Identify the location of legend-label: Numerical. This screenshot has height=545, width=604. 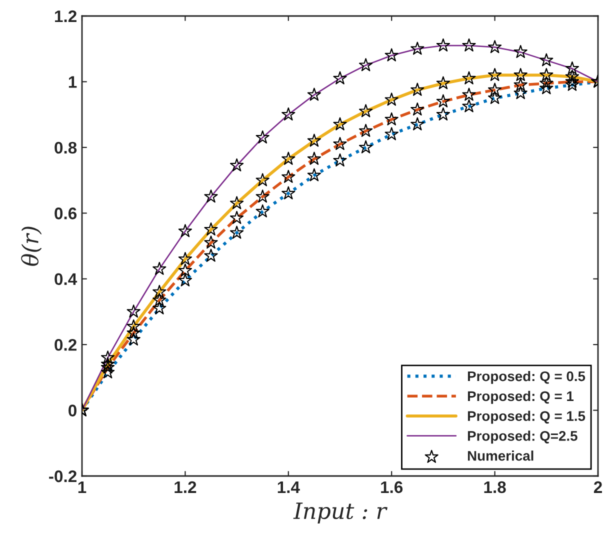
(501, 455).